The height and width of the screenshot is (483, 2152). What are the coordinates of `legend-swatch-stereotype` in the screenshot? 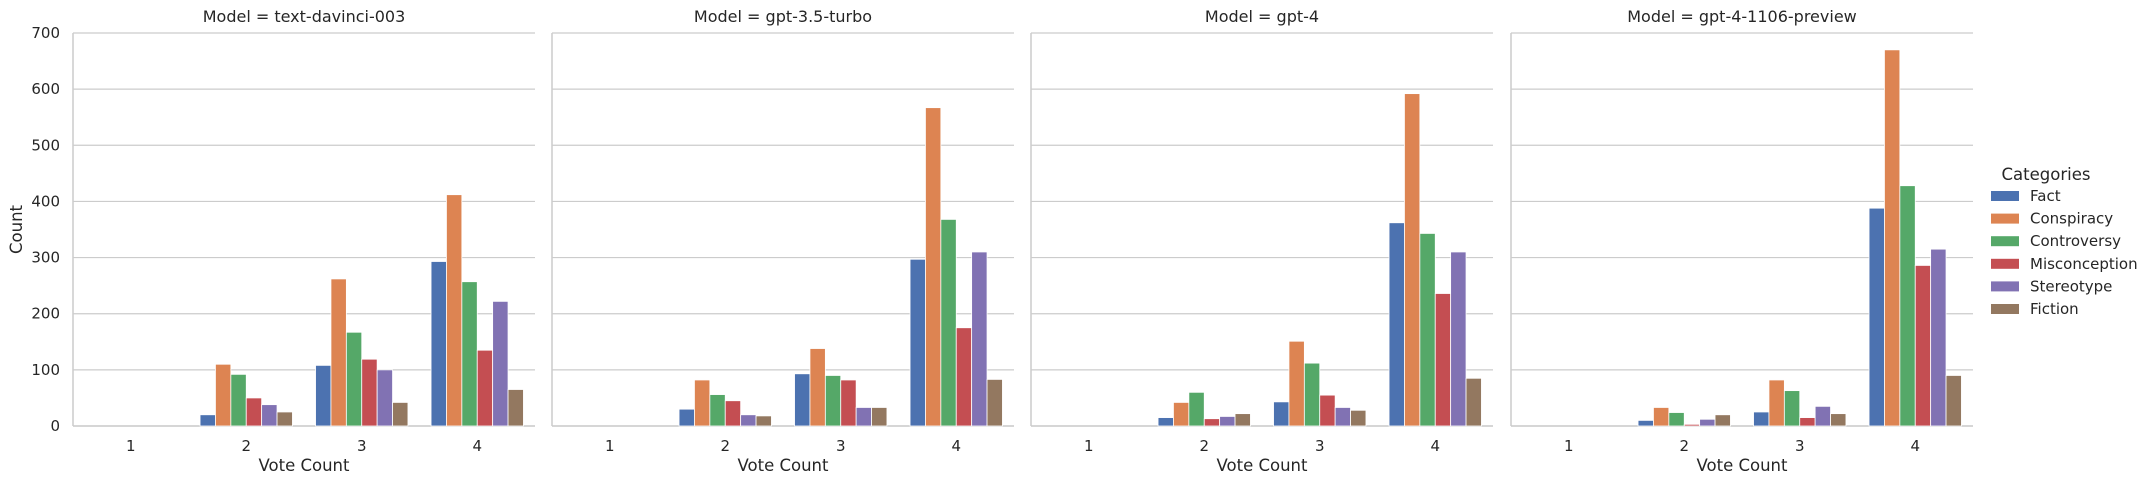 It's located at (2005, 286).